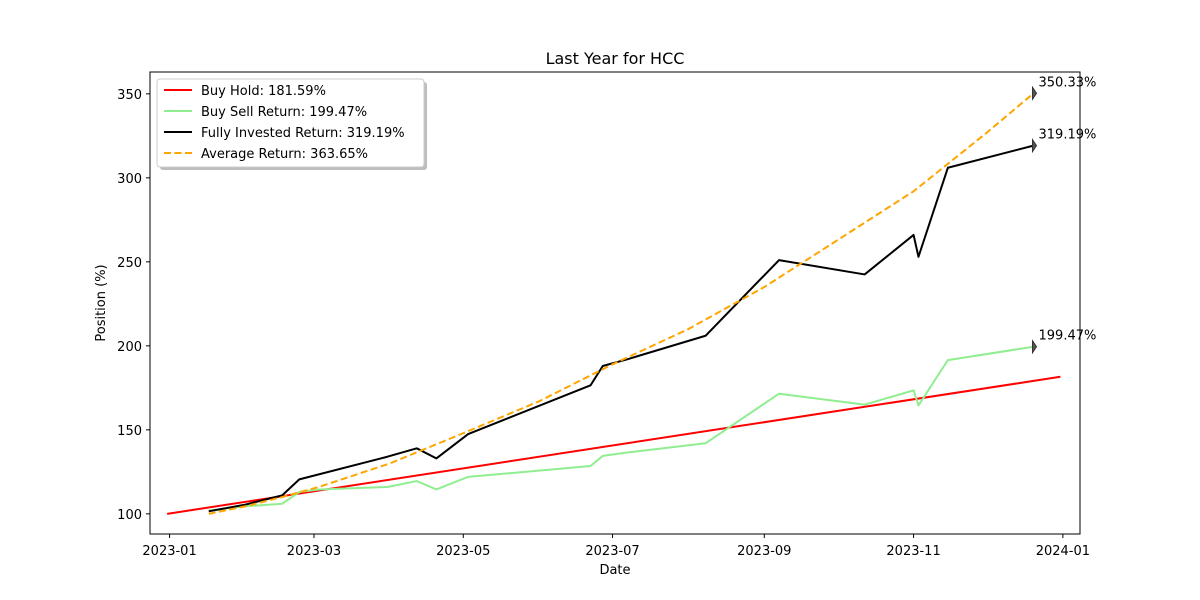  Describe the element at coordinates (129, 179) in the screenshot. I see `y-tick-label: 300` at that location.